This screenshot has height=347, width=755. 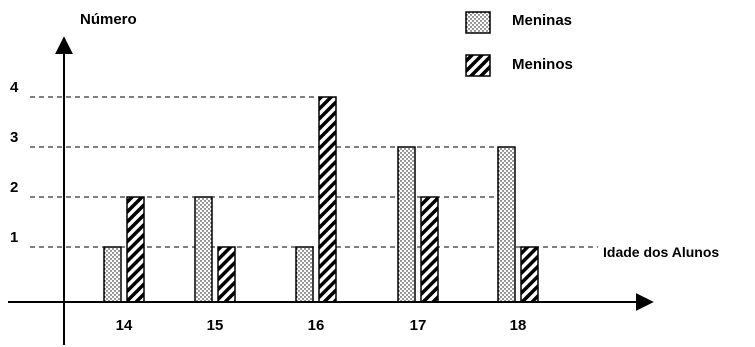 I want to click on legend-label-meninos: Meninos, so click(x=542, y=64).